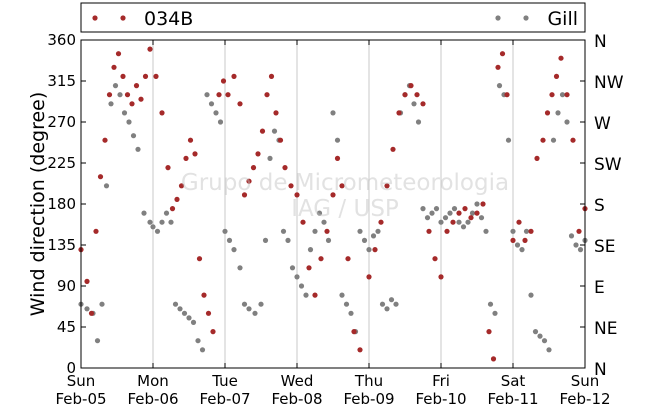  What do you see at coordinates (61, 122) in the screenshot?
I see `y-tick-label: 270` at bounding box center [61, 122].